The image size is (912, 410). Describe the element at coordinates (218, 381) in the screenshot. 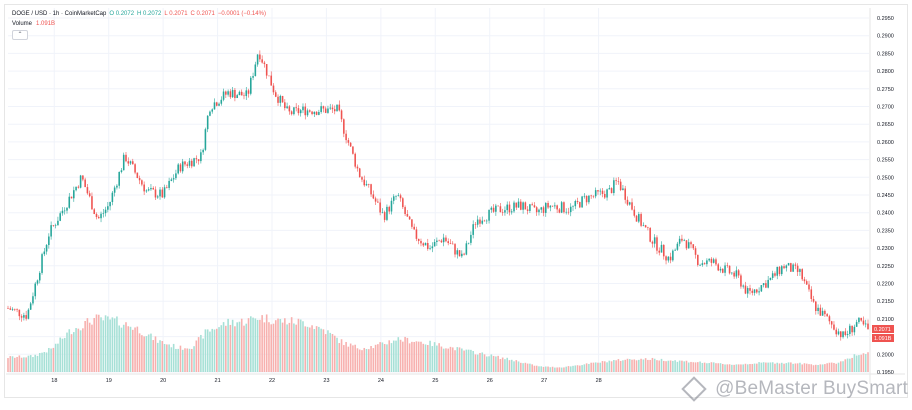

I see `time-tick-label: 21` at that location.